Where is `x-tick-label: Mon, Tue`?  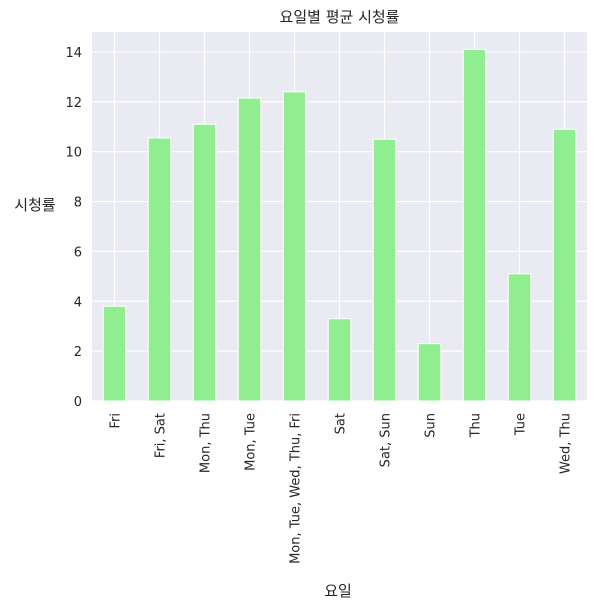 x-tick-label: Mon, Tue is located at coordinates (251, 442).